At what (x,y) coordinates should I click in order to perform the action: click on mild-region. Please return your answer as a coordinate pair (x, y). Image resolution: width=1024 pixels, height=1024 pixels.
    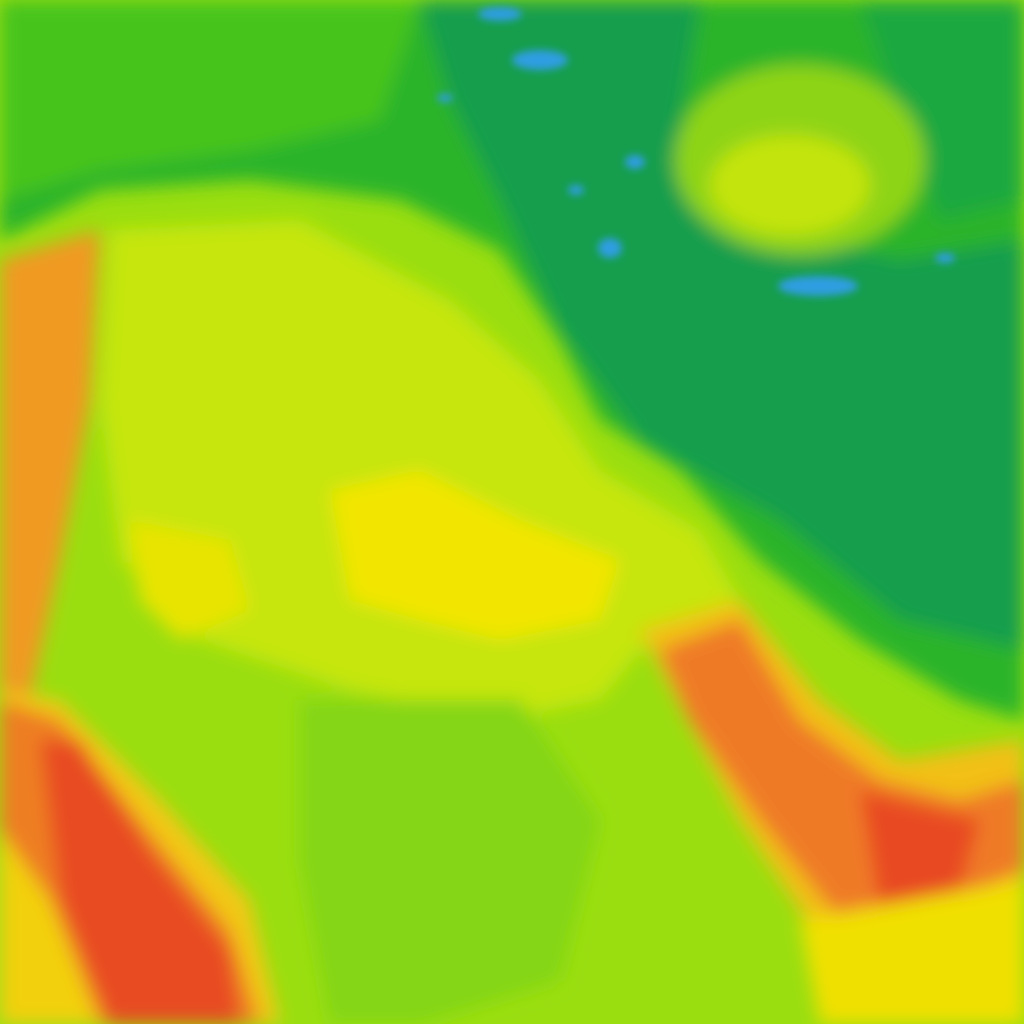
    Looking at the image, I should click on (210, 100).